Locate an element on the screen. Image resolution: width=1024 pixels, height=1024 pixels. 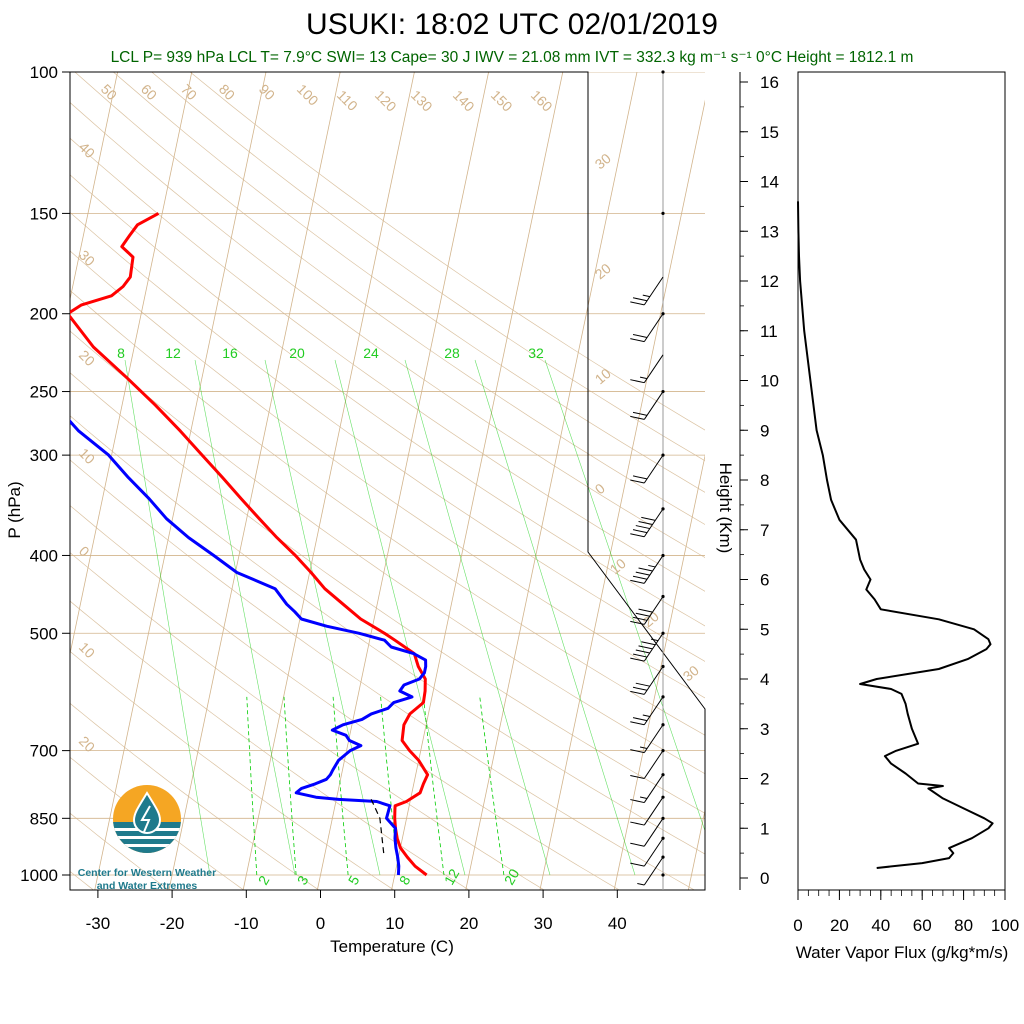
x-tick-label: 40 is located at coordinates (617, 923).